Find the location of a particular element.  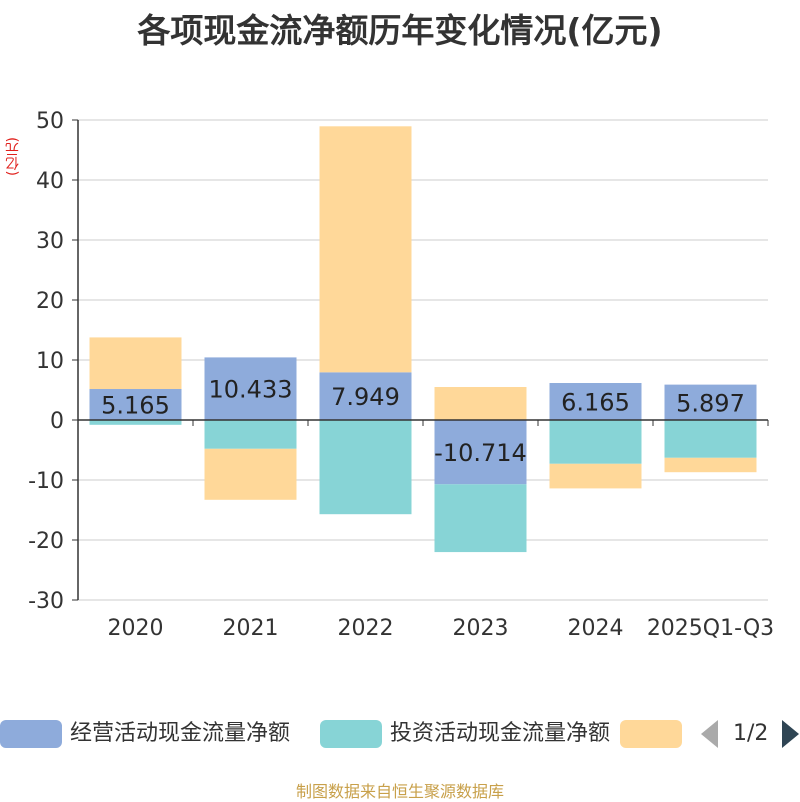

bar-series-1-2023 is located at coordinates (480, 518).